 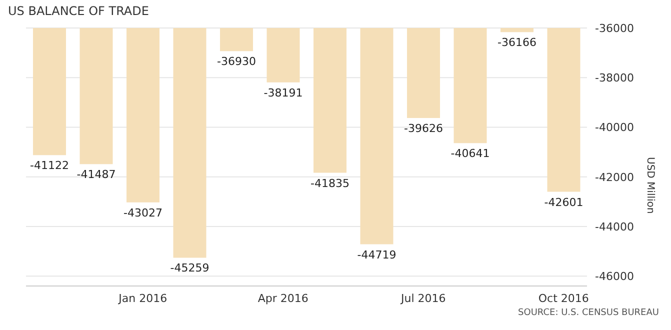 I want to click on y-tick-label: -36000, so click(x=614, y=28).